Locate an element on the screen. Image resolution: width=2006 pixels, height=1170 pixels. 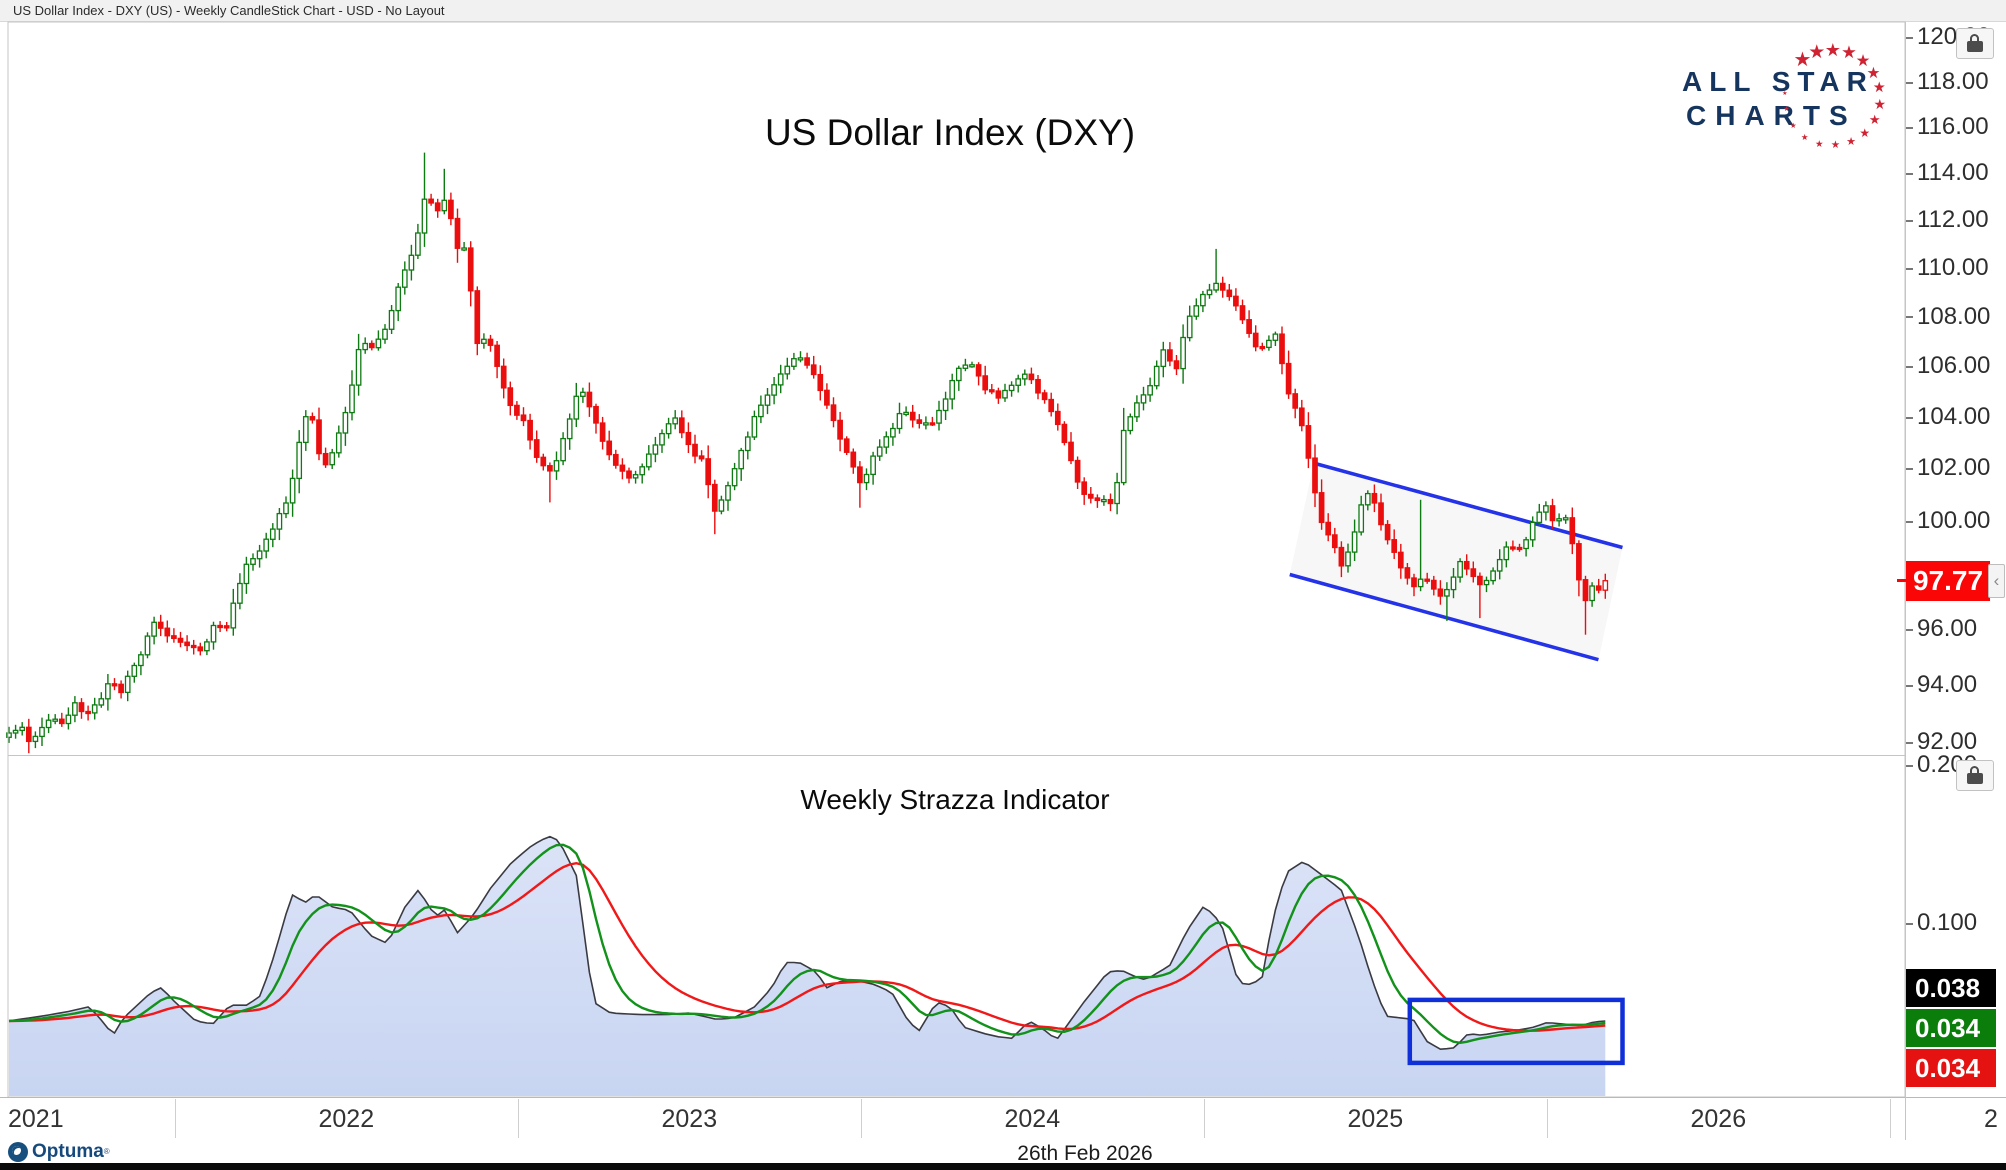
axis-collapse-chevron-icon: ‹ is located at coordinates (1996, 580).